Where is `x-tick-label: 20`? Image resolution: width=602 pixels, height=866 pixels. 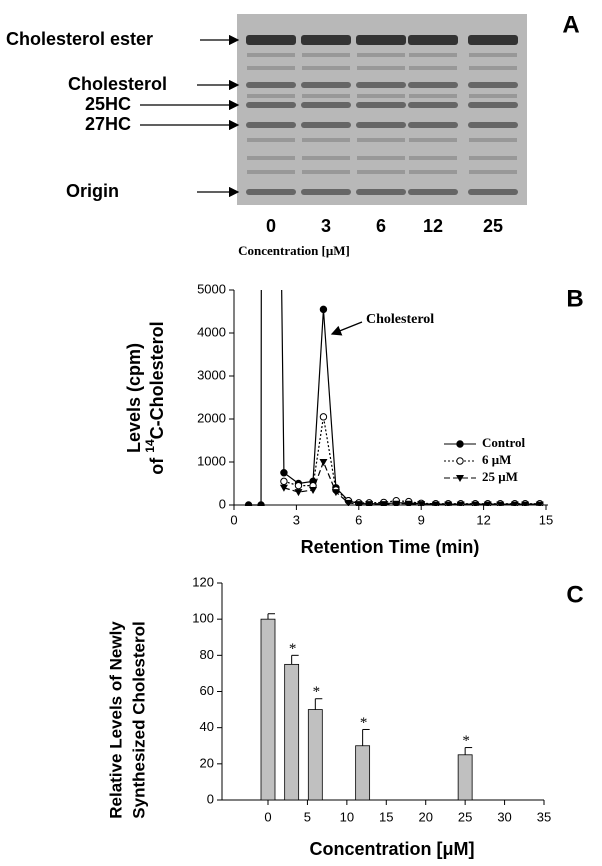
x-tick-label: 20 is located at coordinates (425, 816).